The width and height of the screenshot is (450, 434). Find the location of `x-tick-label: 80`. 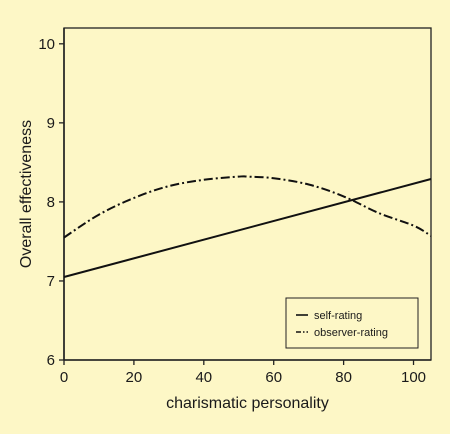

x-tick-label: 80 is located at coordinates (343, 377).